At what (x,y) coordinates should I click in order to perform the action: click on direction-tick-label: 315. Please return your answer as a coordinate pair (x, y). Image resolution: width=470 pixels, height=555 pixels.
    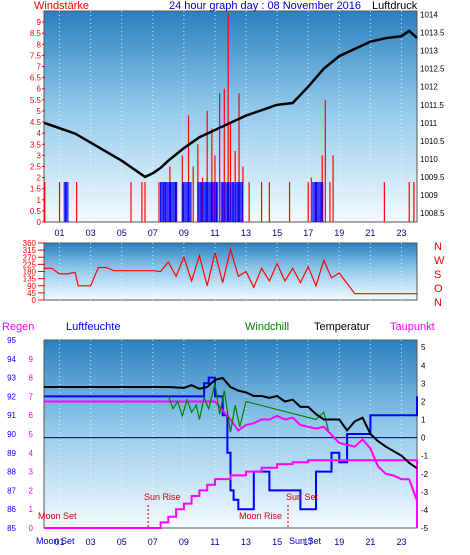
    Looking at the image, I should click on (30, 250).